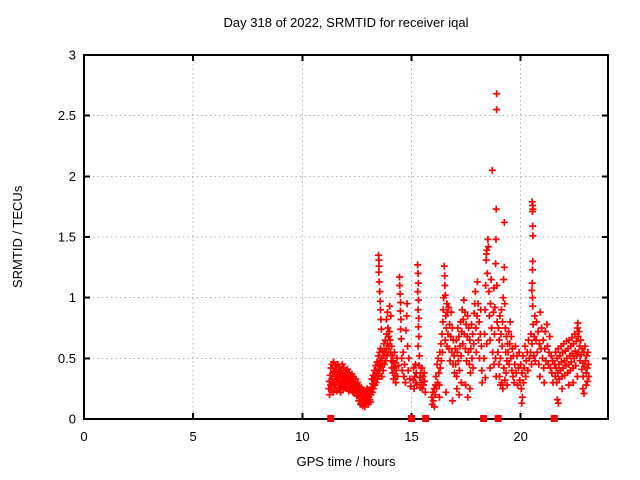 Image resolution: width=640 pixels, height=480 pixels. Describe the element at coordinates (67, 237) in the screenshot. I see `y-tick-label: 1.5` at that location.